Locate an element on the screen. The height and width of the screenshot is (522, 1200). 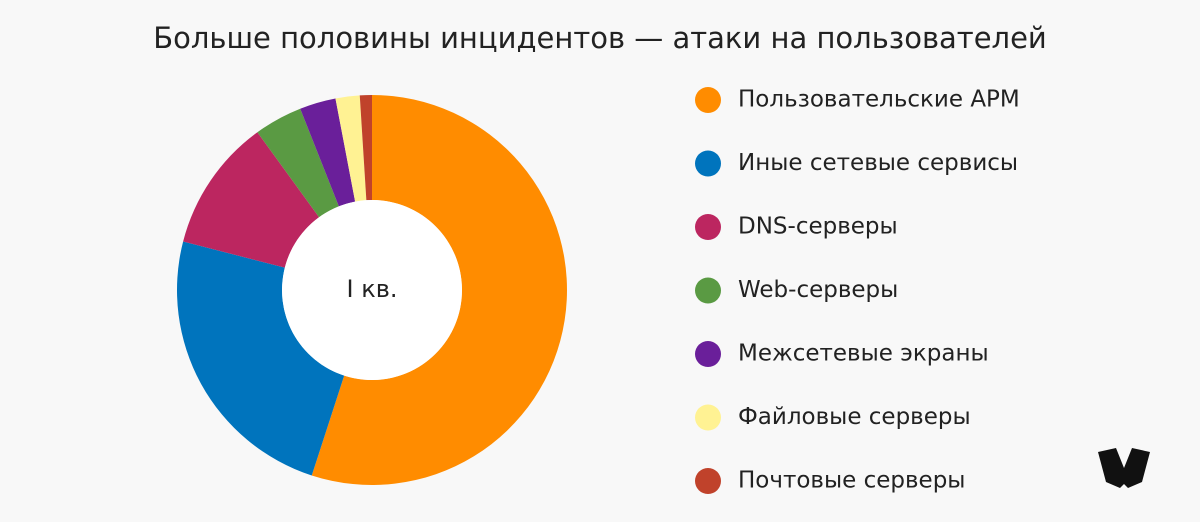
legend-label: Пользовательские АРМ is located at coordinates (879, 100).